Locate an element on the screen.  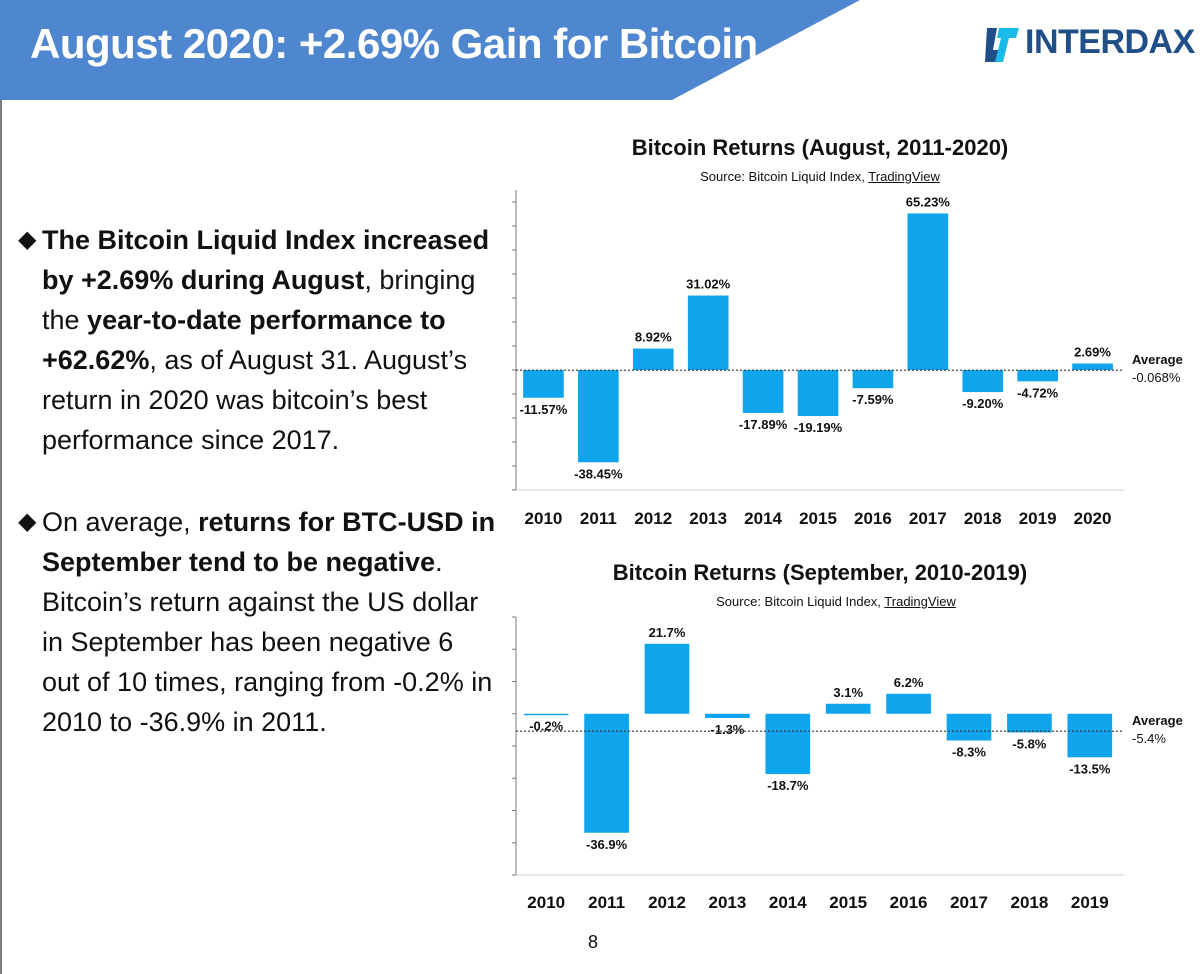
bar-2015 is located at coordinates (818, 393).